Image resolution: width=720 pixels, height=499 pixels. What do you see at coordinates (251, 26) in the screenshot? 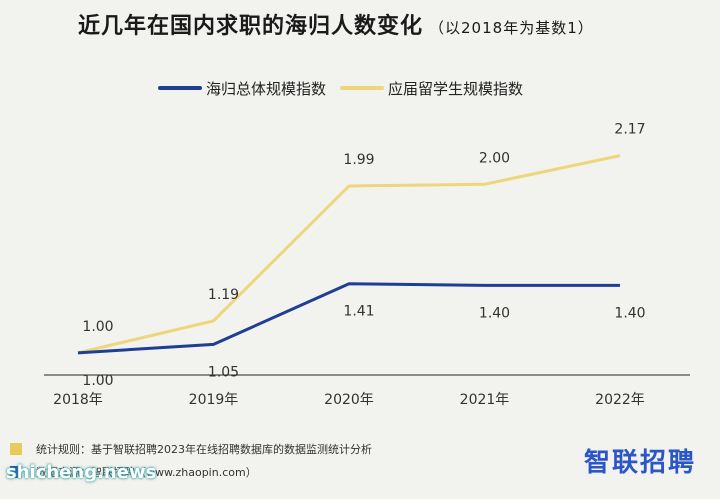
I see `title-main: 近几年在国内求职的海归人数变化` at bounding box center [251, 26].